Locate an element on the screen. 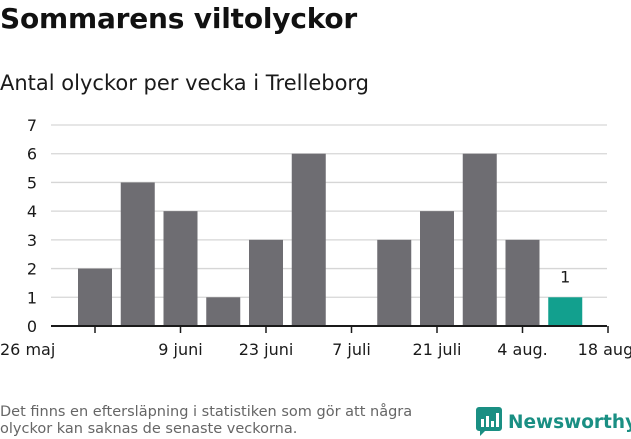 This screenshot has height=439, width=631. y-tick-label: 3 is located at coordinates (32, 240).